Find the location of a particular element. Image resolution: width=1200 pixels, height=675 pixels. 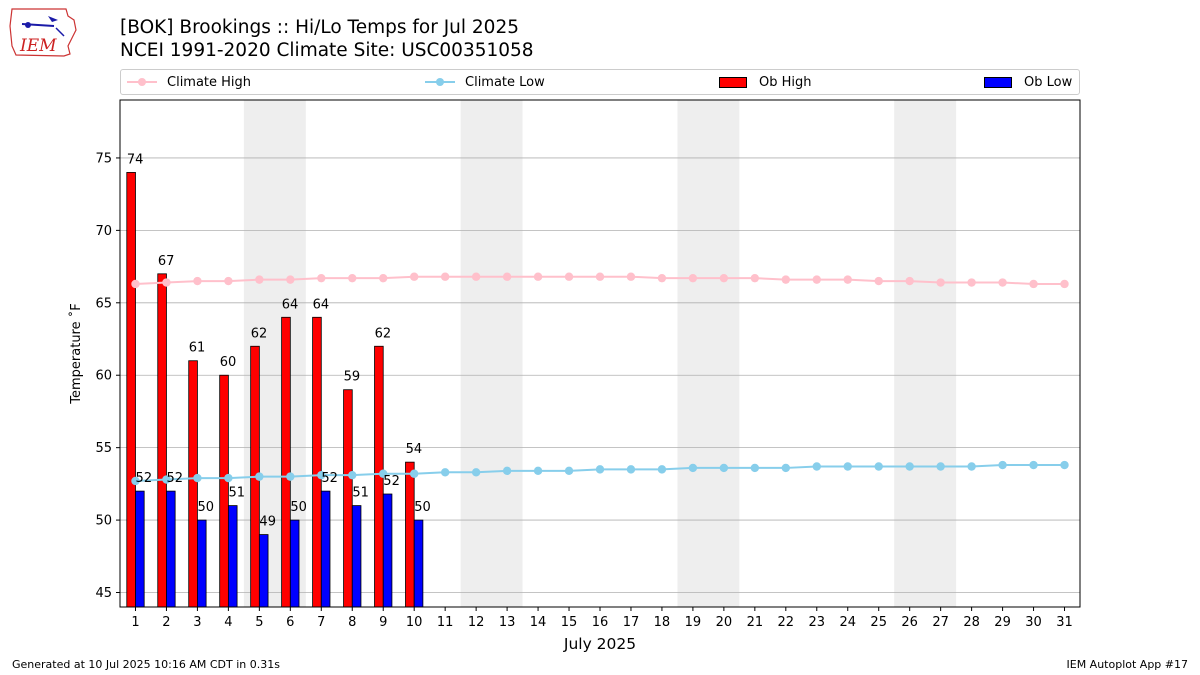

ytick-label-55: 55 is located at coordinates (103, 448).